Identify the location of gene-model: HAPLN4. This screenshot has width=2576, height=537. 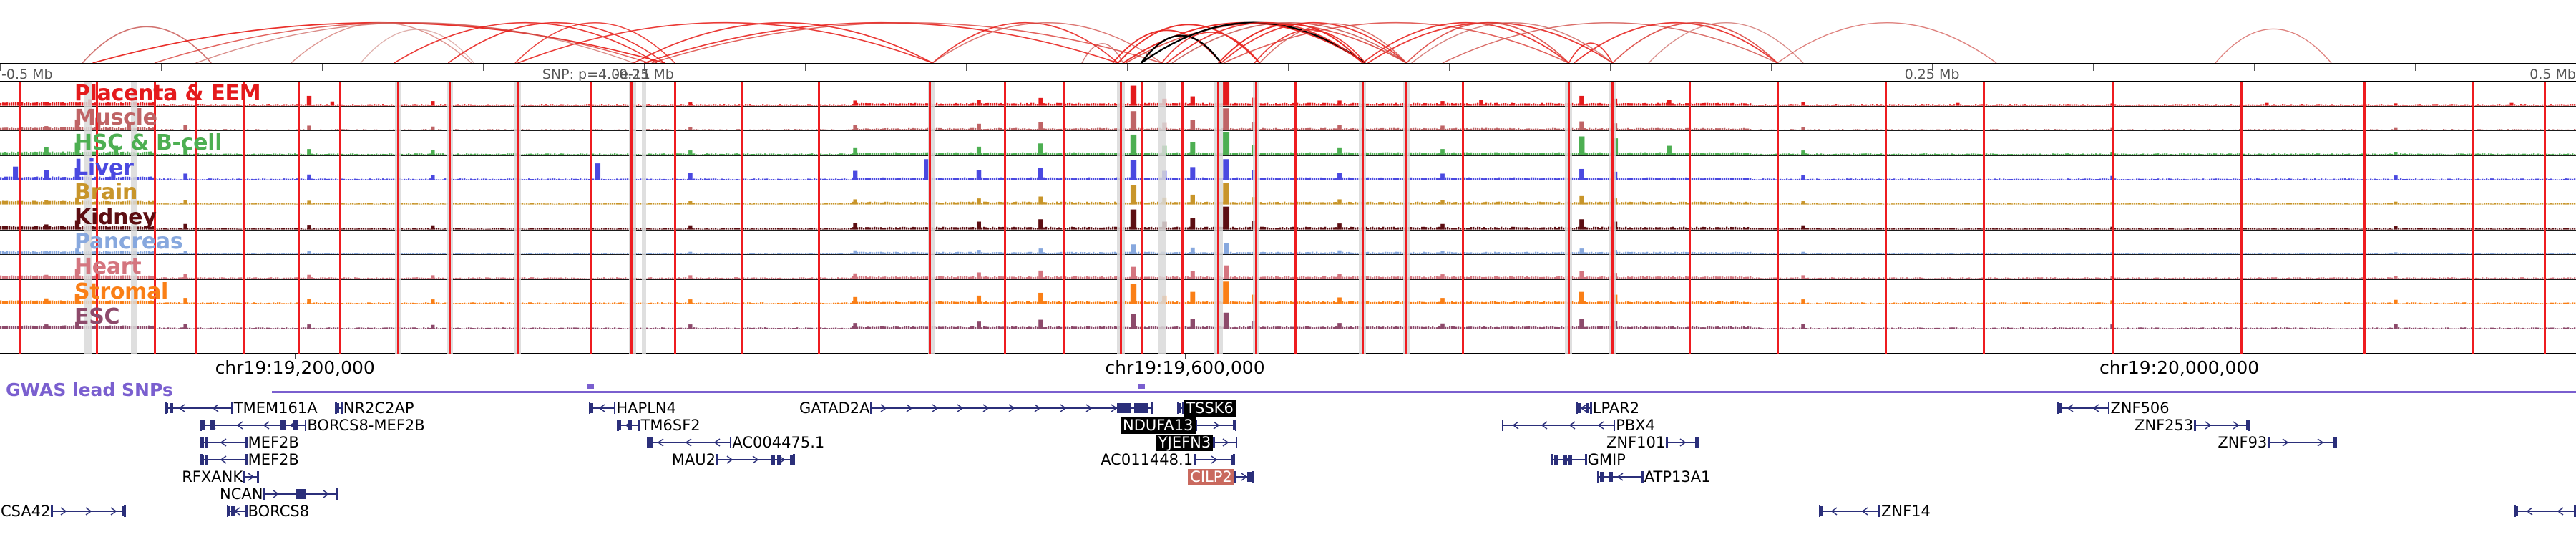
(632, 408).